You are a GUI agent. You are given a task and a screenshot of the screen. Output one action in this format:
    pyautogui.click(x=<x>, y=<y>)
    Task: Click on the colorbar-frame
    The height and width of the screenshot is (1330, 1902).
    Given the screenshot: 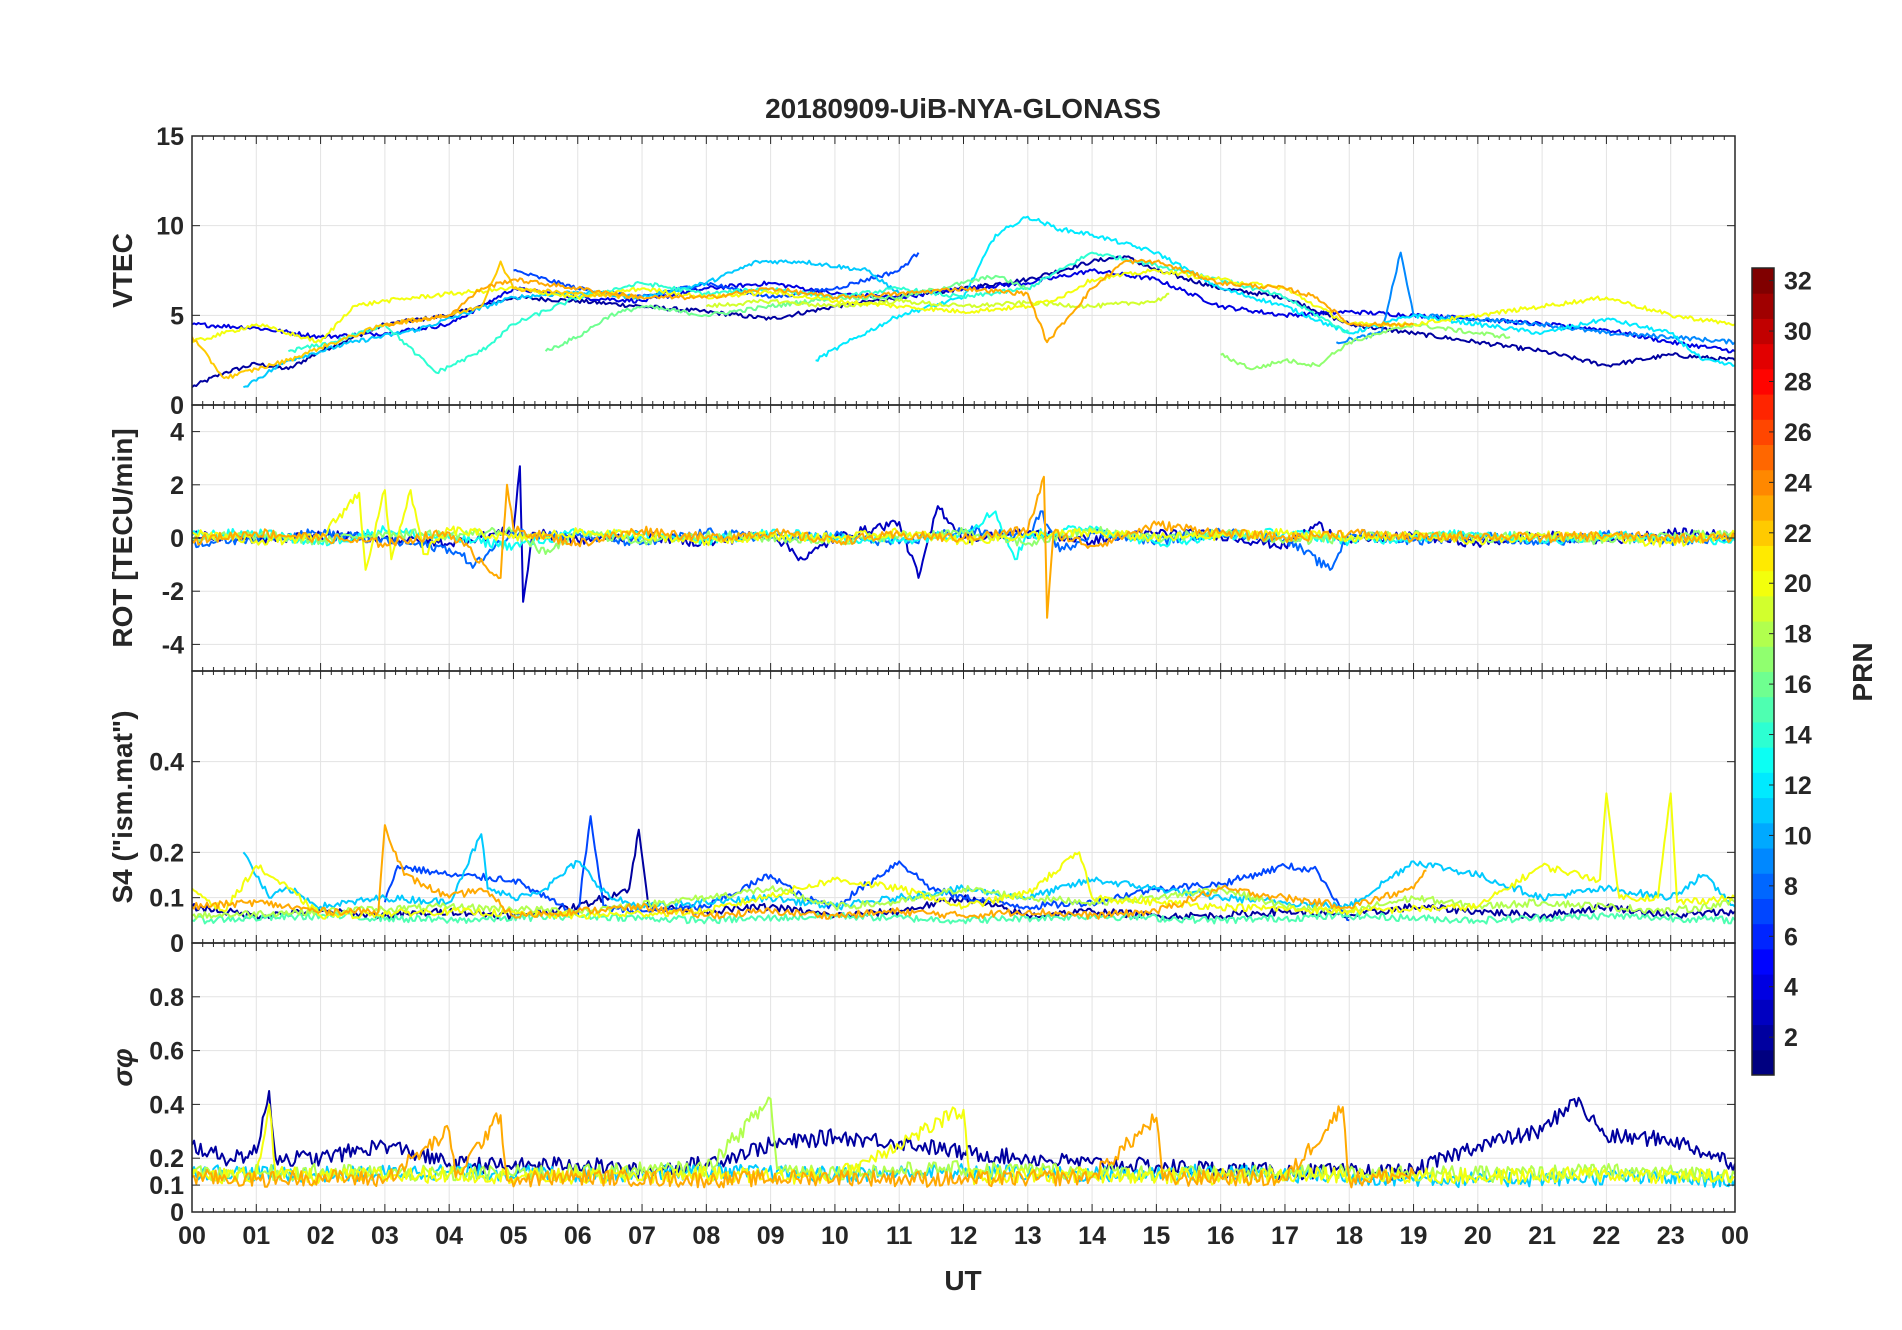 What is the action you would take?
    pyautogui.click(x=1763, y=671)
    